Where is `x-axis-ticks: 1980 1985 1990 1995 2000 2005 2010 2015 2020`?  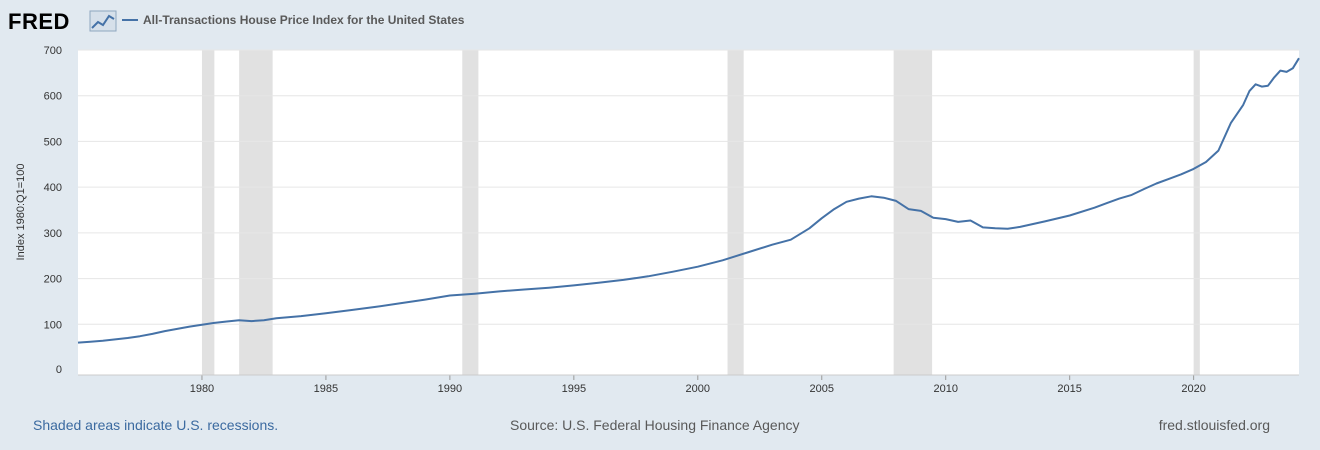 x-axis-ticks: 1980 1985 1990 1995 2000 2005 2010 2015 2020 is located at coordinates (688, 384).